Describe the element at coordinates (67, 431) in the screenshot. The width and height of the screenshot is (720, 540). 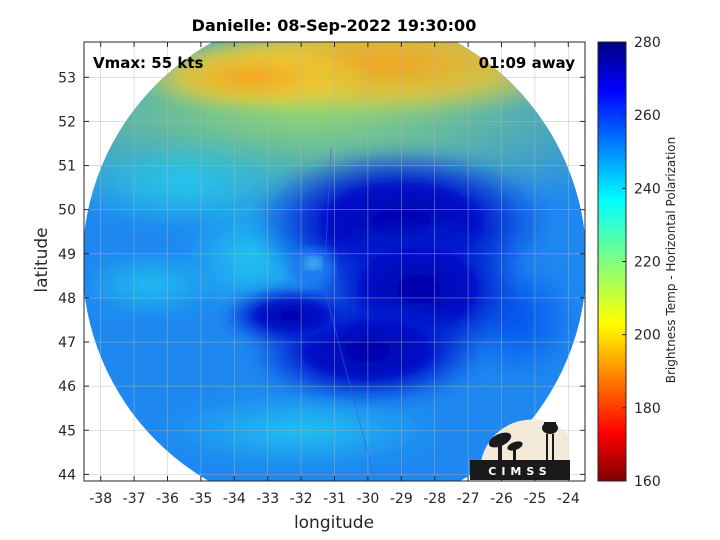
I see `y-tick-label: 45` at that location.